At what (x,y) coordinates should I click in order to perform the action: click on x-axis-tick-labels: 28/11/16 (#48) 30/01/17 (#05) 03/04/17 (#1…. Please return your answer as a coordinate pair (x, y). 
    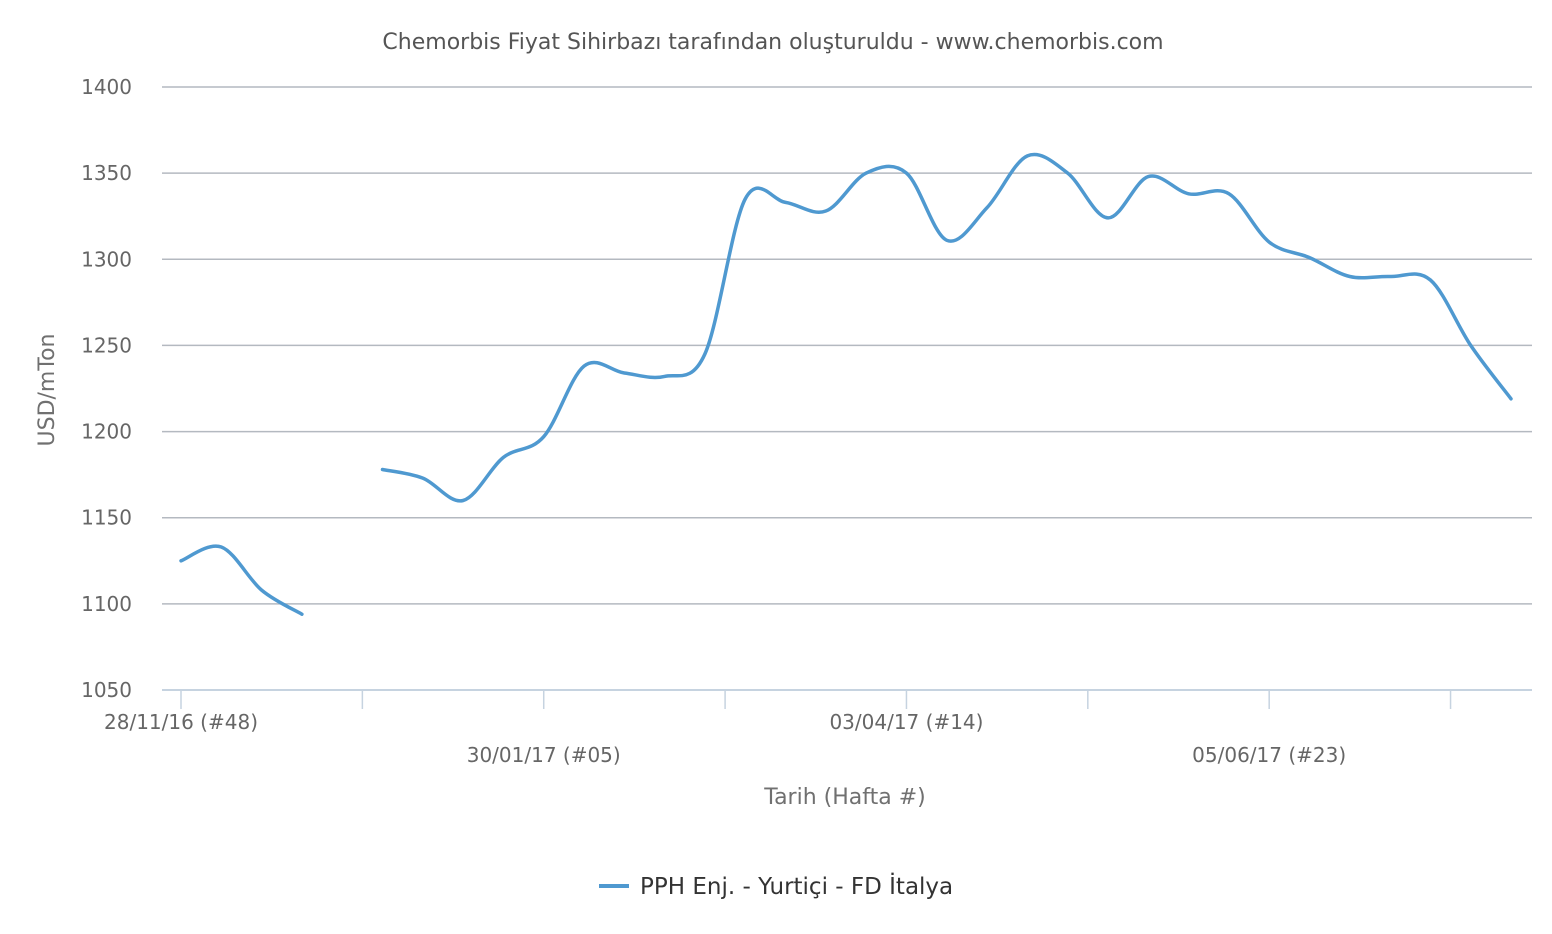
    Looking at the image, I should click on (725, 738).